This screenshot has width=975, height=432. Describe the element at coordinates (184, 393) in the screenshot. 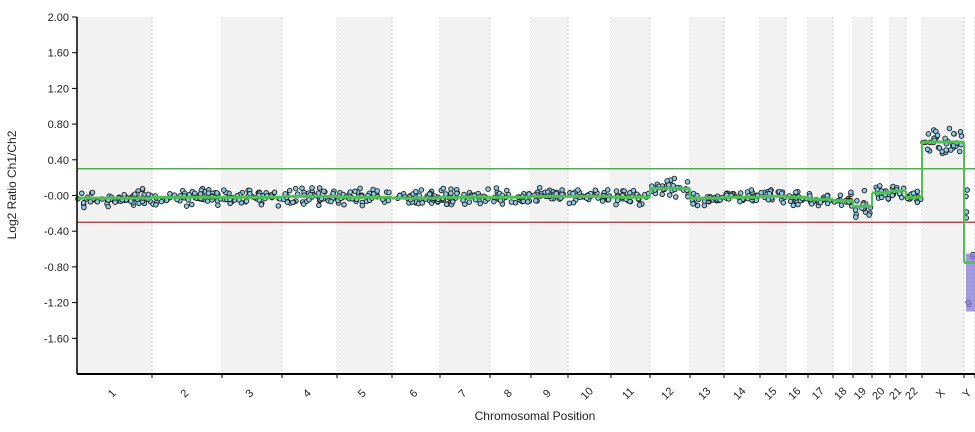

I see `x-tick-label-2: 2` at that location.